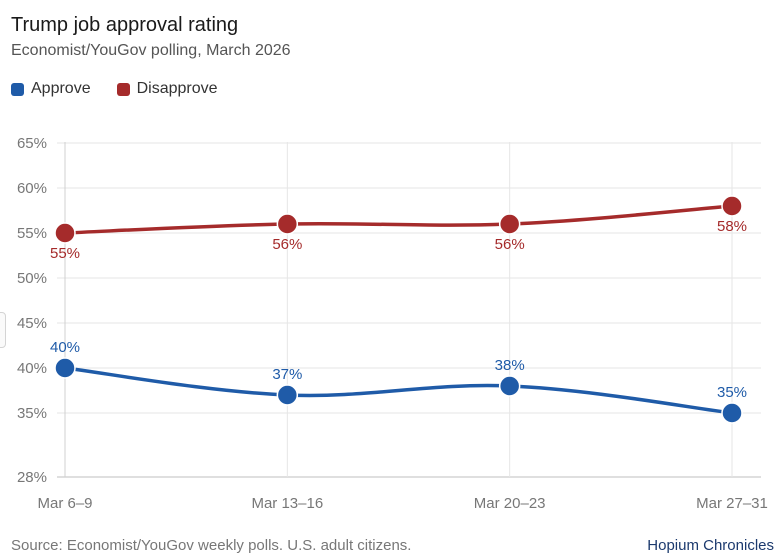 The width and height of the screenshot is (777, 559). What do you see at coordinates (61, 88) in the screenshot?
I see `legend-label-approve: Approve` at bounding box center [61, 88].